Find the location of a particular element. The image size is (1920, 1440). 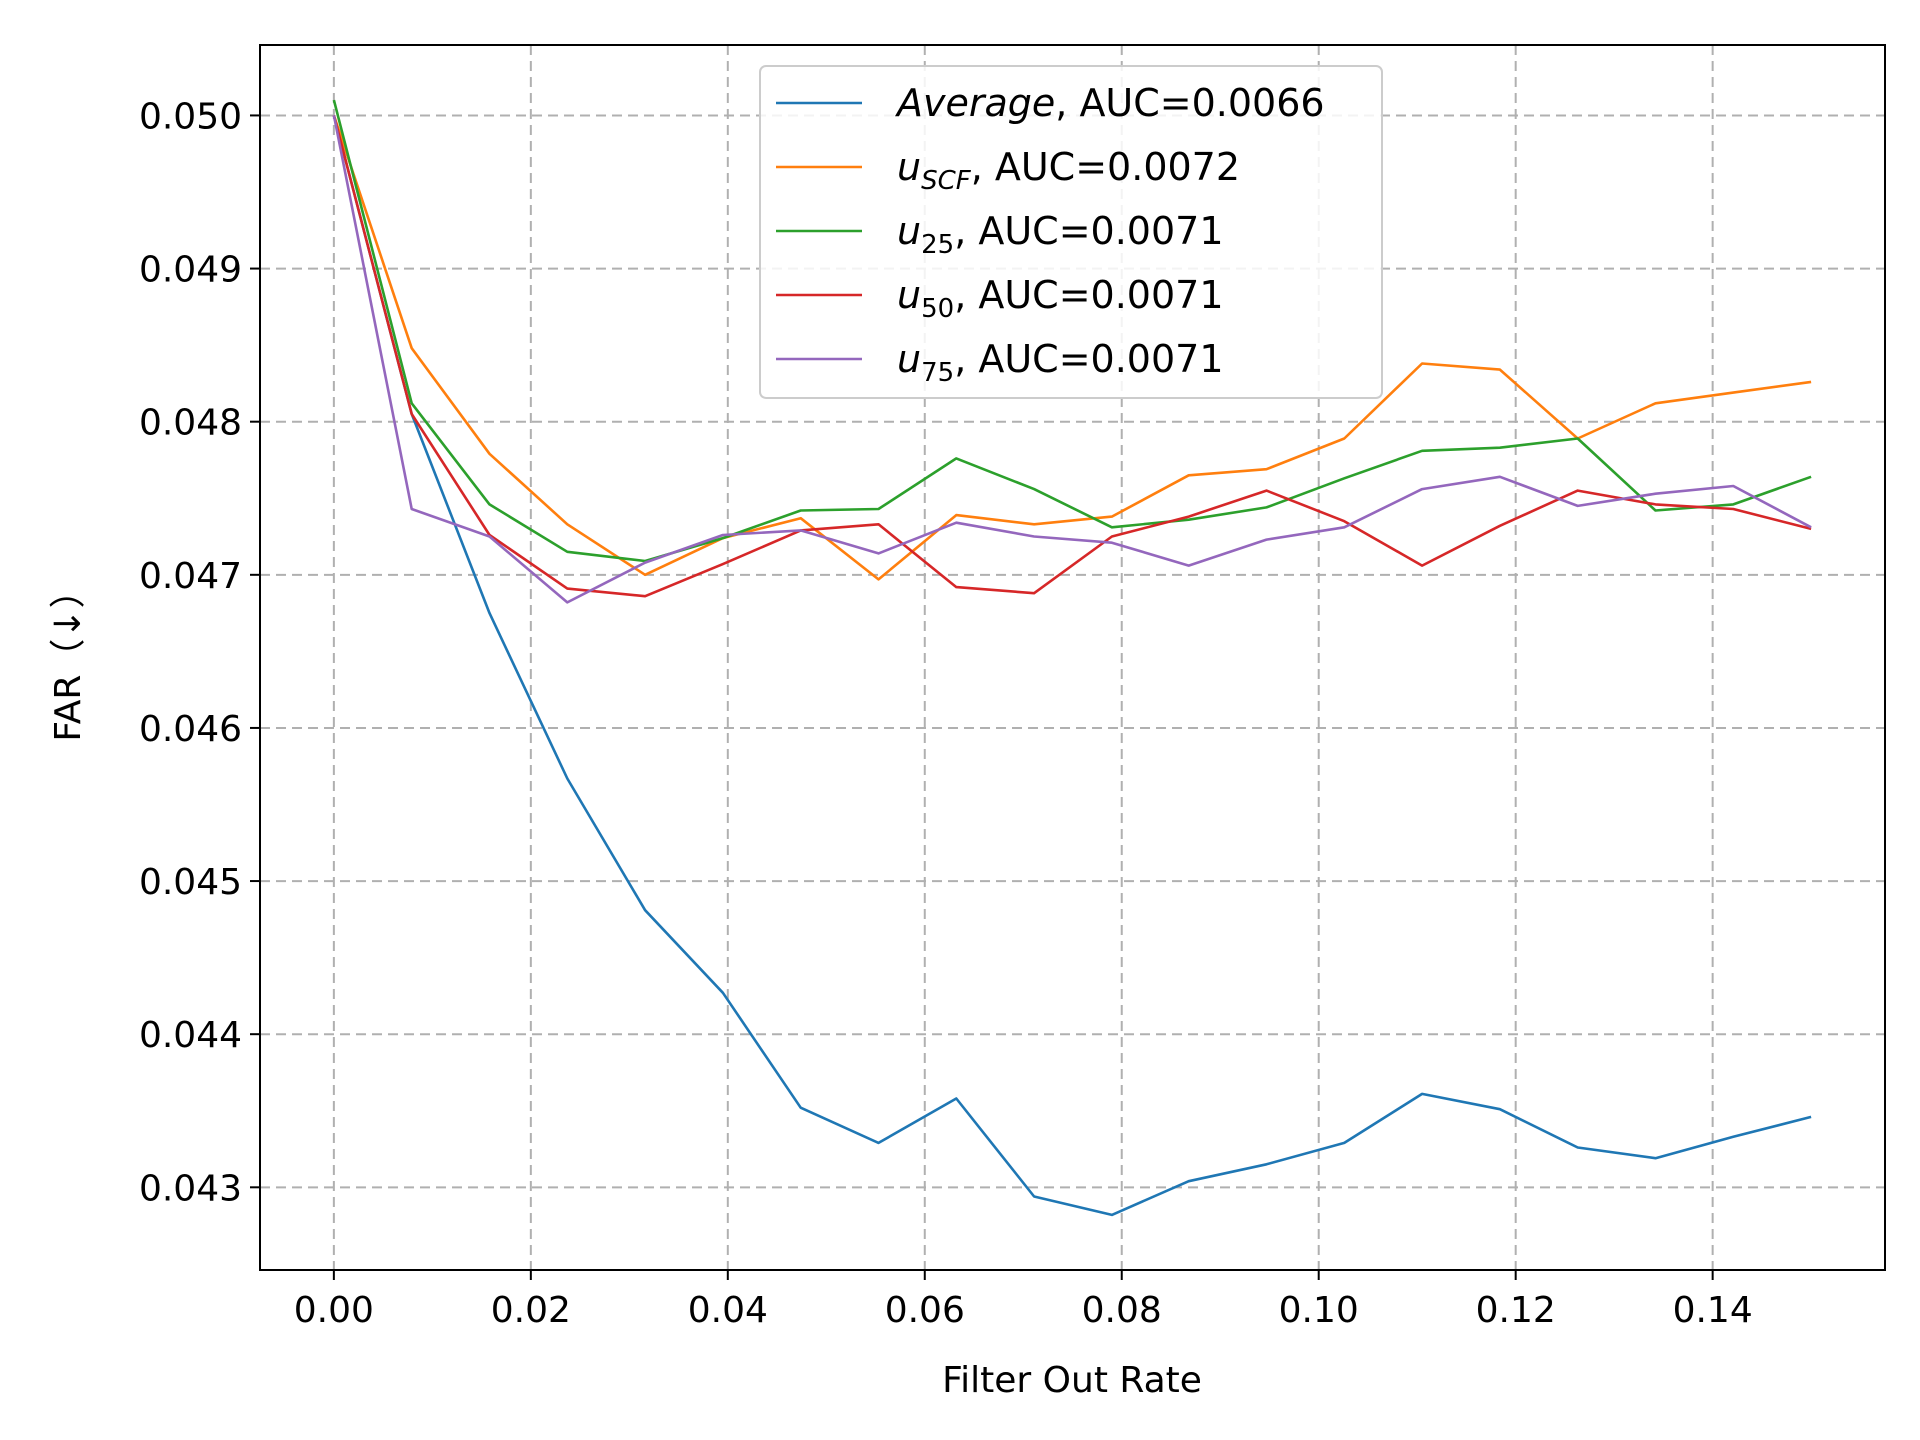

y-tick-label: 0.049 is located at coordinates (190, 270).